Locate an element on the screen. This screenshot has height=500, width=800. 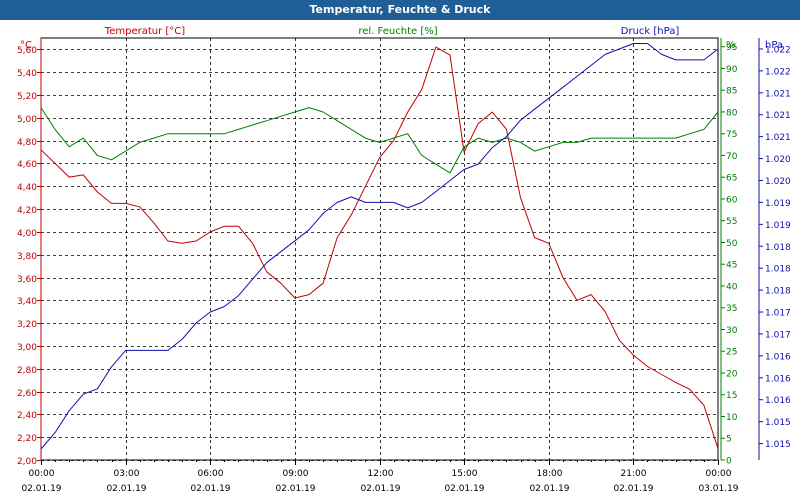
left-tick-label: 5,40 is located at coordinates (27, 74).